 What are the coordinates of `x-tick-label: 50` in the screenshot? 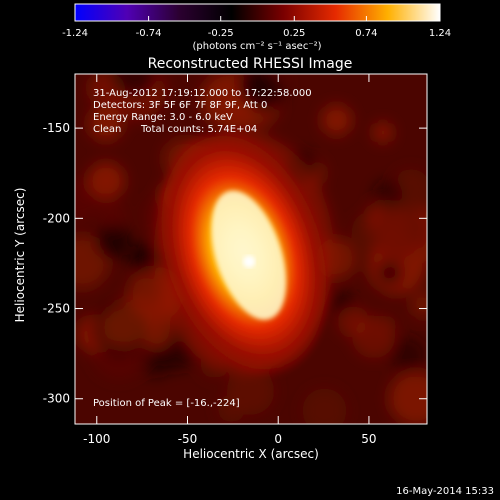 It's located at (368, 439).